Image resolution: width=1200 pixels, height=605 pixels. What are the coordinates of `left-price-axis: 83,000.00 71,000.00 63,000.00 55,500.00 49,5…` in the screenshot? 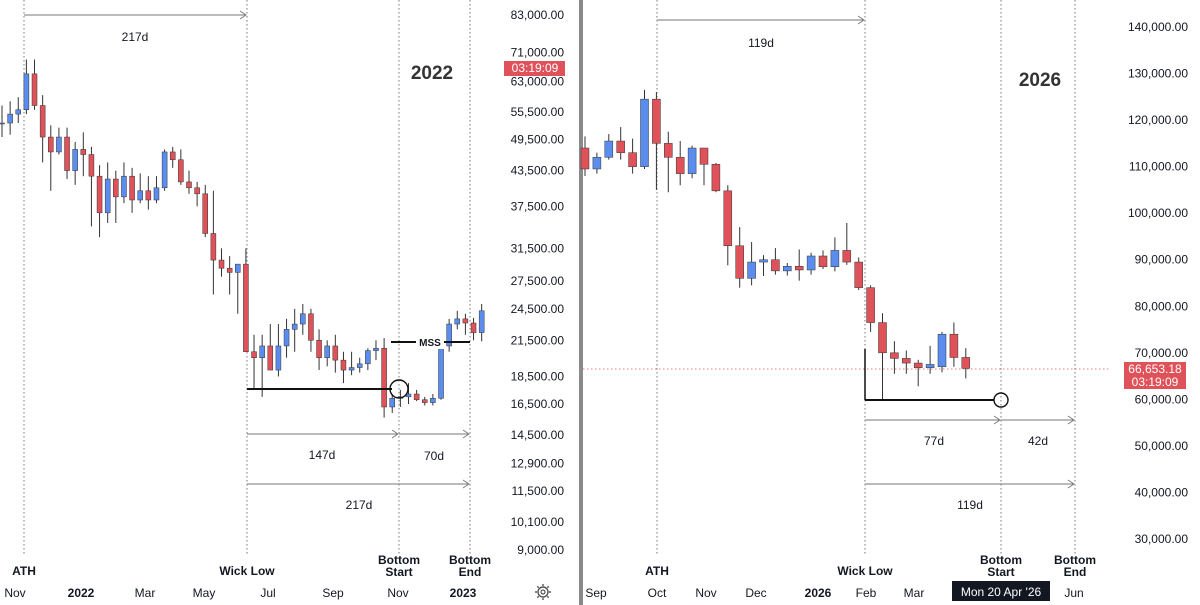 It's located at (538, 282).